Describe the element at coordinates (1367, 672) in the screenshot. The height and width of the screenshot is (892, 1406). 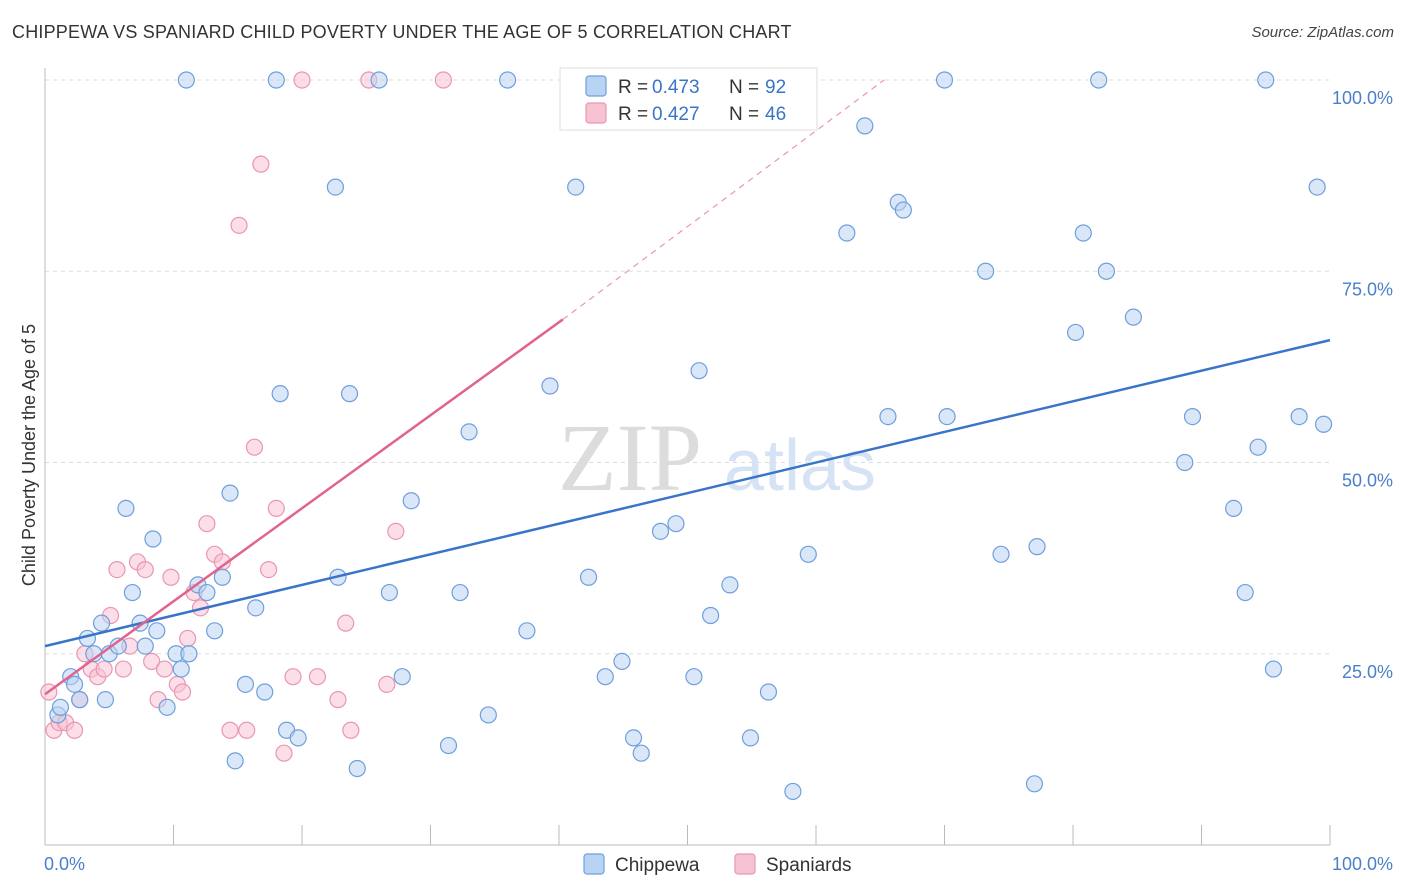
I see `y-tick-label: 25.0%` at that location.